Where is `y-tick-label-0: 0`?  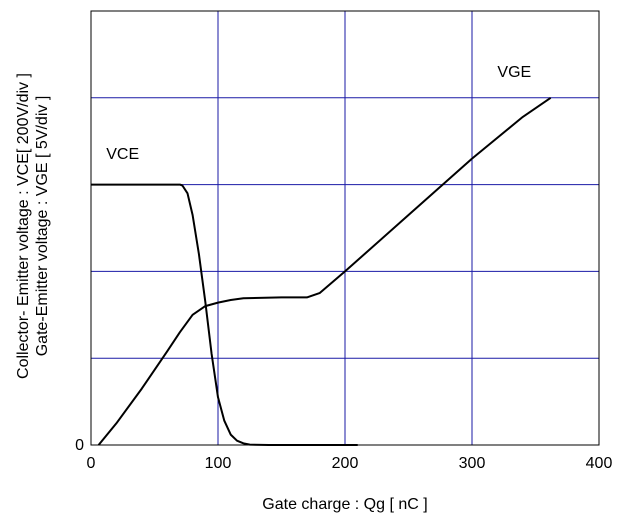
y-tick-label-0: 0 is located at coordinates (79, 445).